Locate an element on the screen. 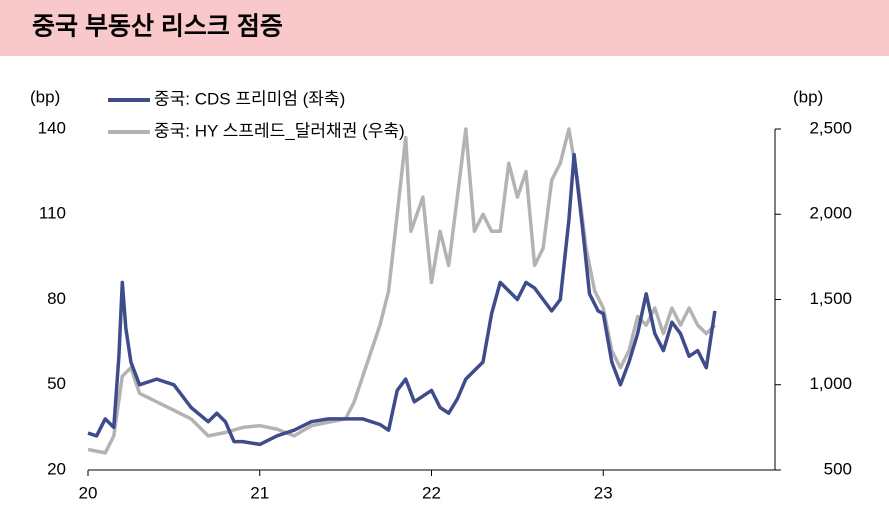  y-tick-label: 80 is located at coordinates (56, 298).